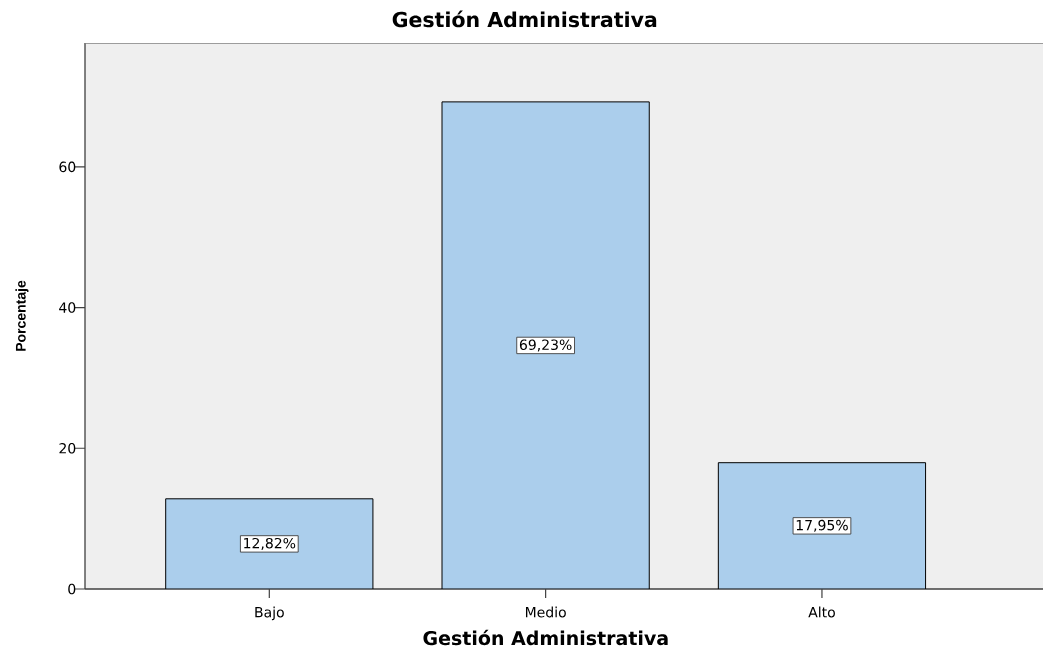 Image resolution: width=1043 pixels, height=648 pixels. What do you see at coordinates (269, 613) in the screenshot?
I see `x-tick-label: Bajo` at bounding box center [269, 613].